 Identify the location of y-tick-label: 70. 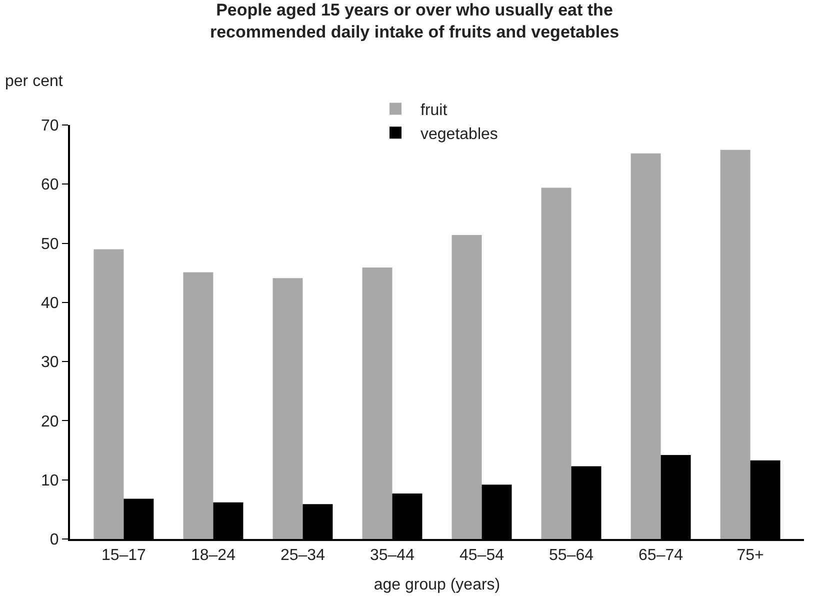
(50, 126).